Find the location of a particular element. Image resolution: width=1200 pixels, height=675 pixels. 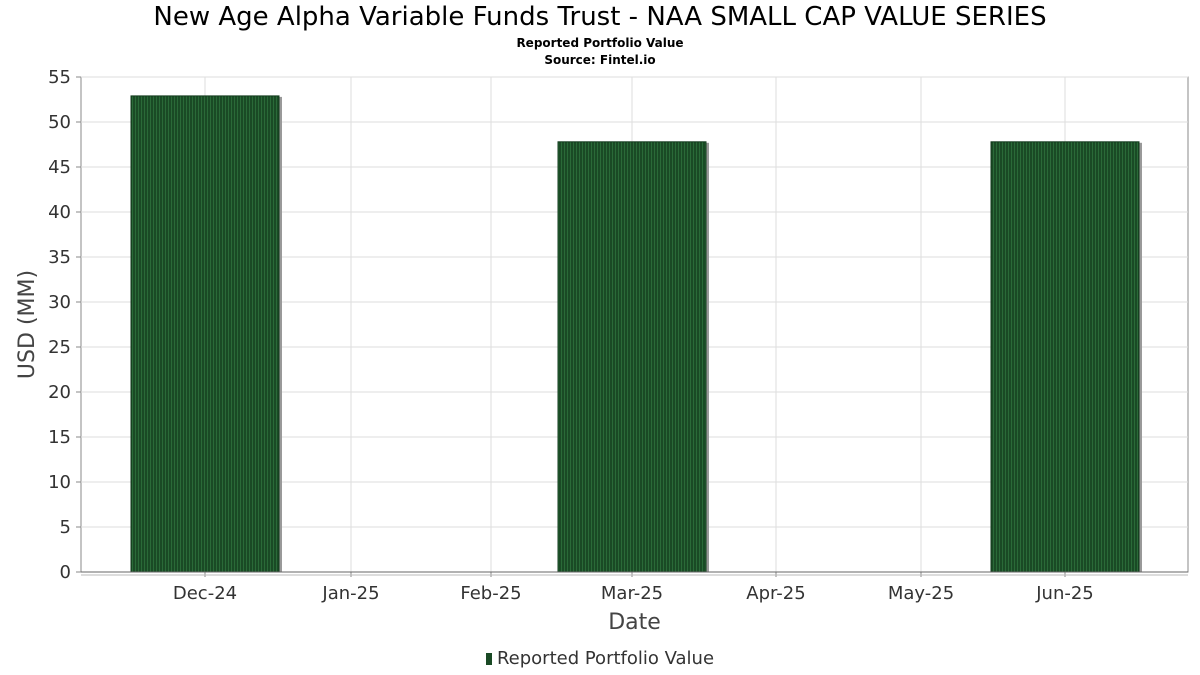

y-tick-label: 25 is located at coordinates (59, 347).